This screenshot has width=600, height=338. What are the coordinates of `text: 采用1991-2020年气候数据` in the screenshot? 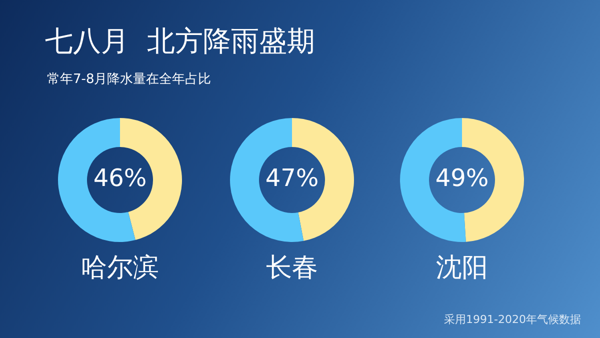 It's located at (513, 319).